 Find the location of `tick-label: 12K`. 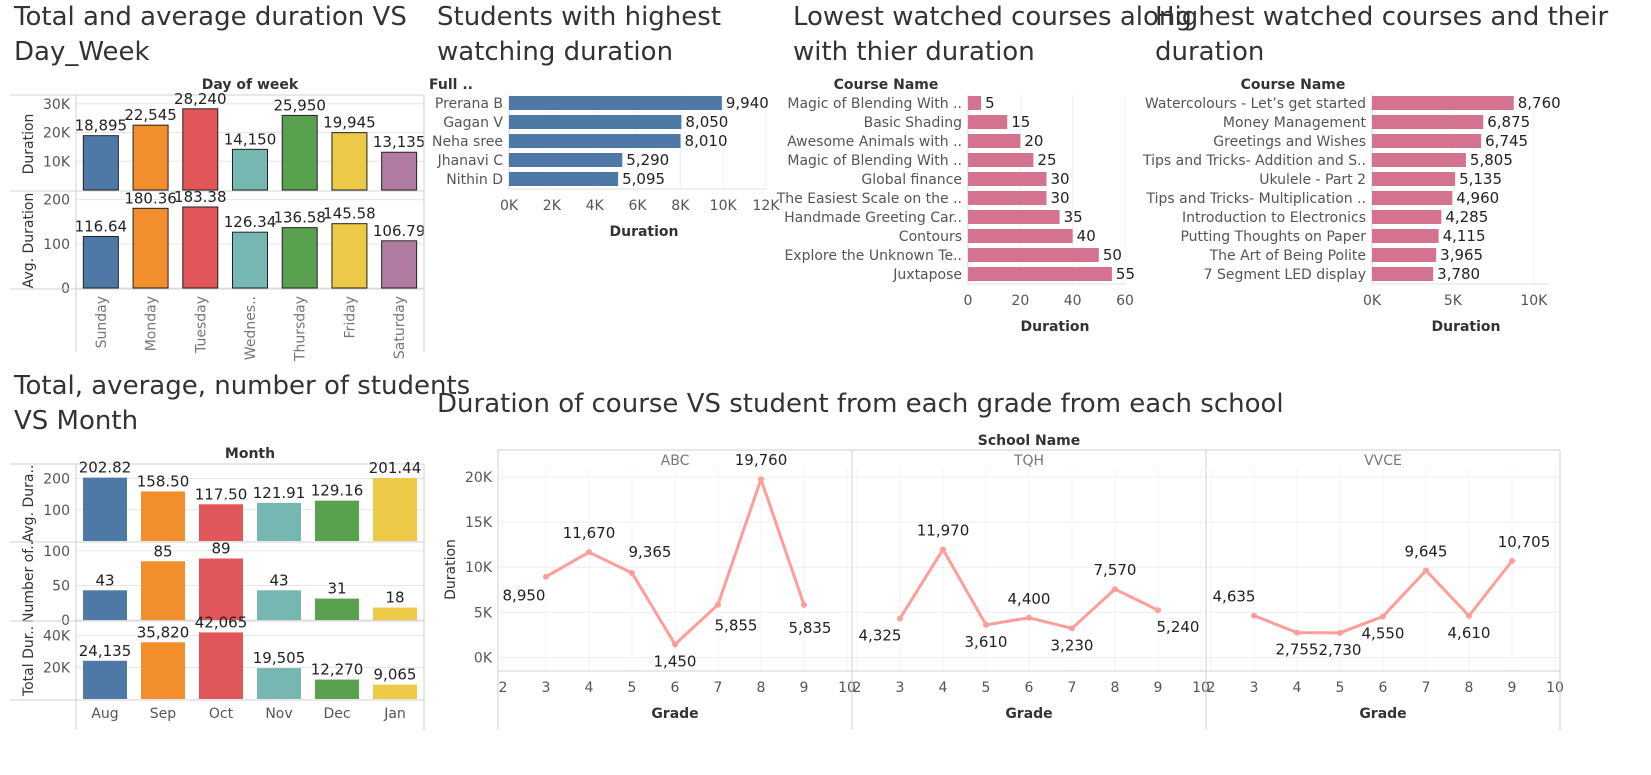

tick-label: 12K is located at coordinates (767, 206).